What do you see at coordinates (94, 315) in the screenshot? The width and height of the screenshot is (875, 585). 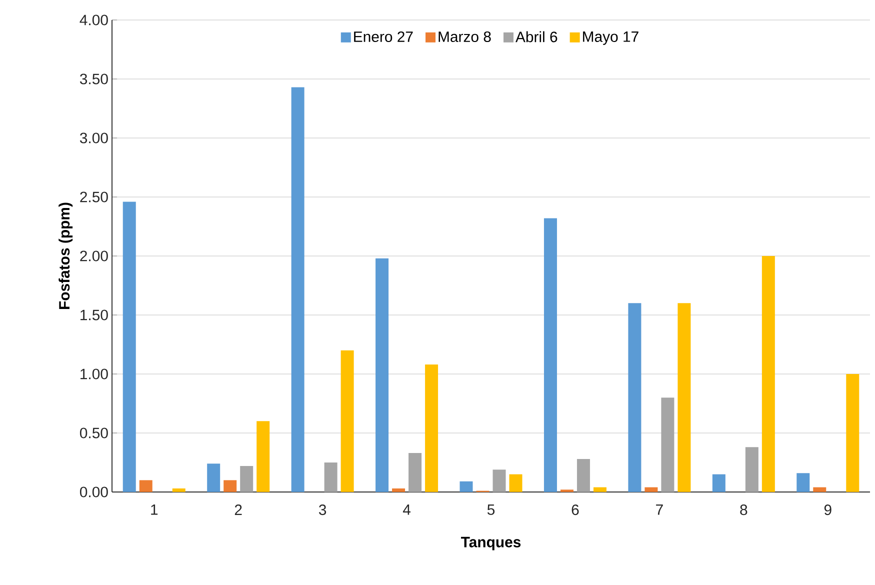 I see `y-tick-label: 1.50` at bounding box center [94, 315].